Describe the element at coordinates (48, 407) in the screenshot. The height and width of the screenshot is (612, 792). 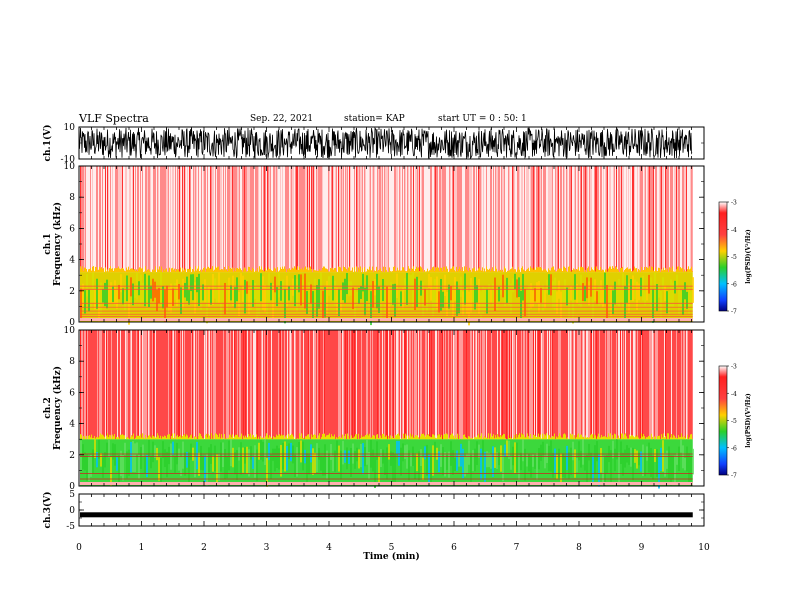
I see `ylabel-p3: ch.2` at that location.